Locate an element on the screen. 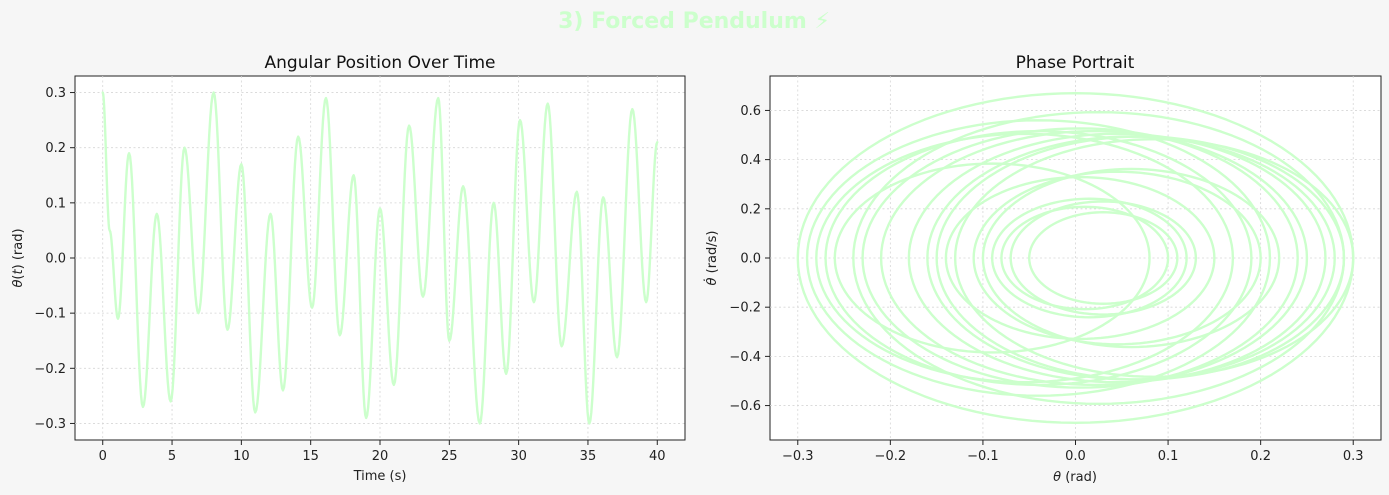 The image size is (1389, 495). y-tick-label: −0.4 is located at coordinates (745, 357).